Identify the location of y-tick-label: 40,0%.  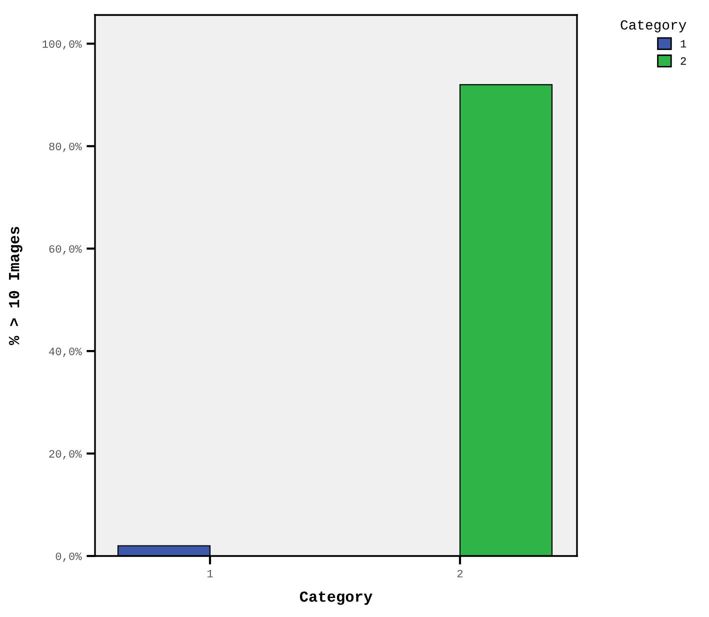
(65, 353).